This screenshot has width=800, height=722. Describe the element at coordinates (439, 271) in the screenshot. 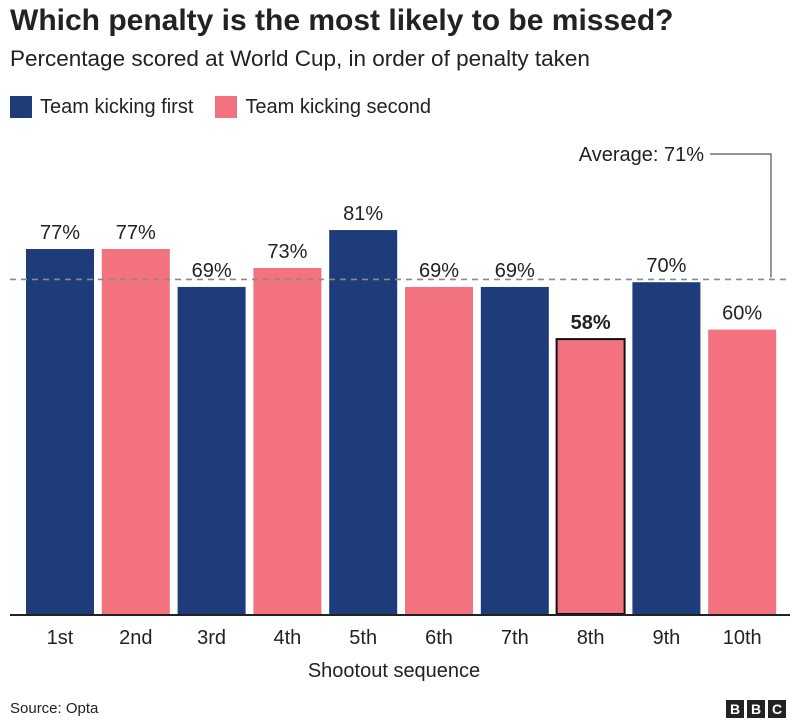

I see `value-label-6th: 69%` at that location.